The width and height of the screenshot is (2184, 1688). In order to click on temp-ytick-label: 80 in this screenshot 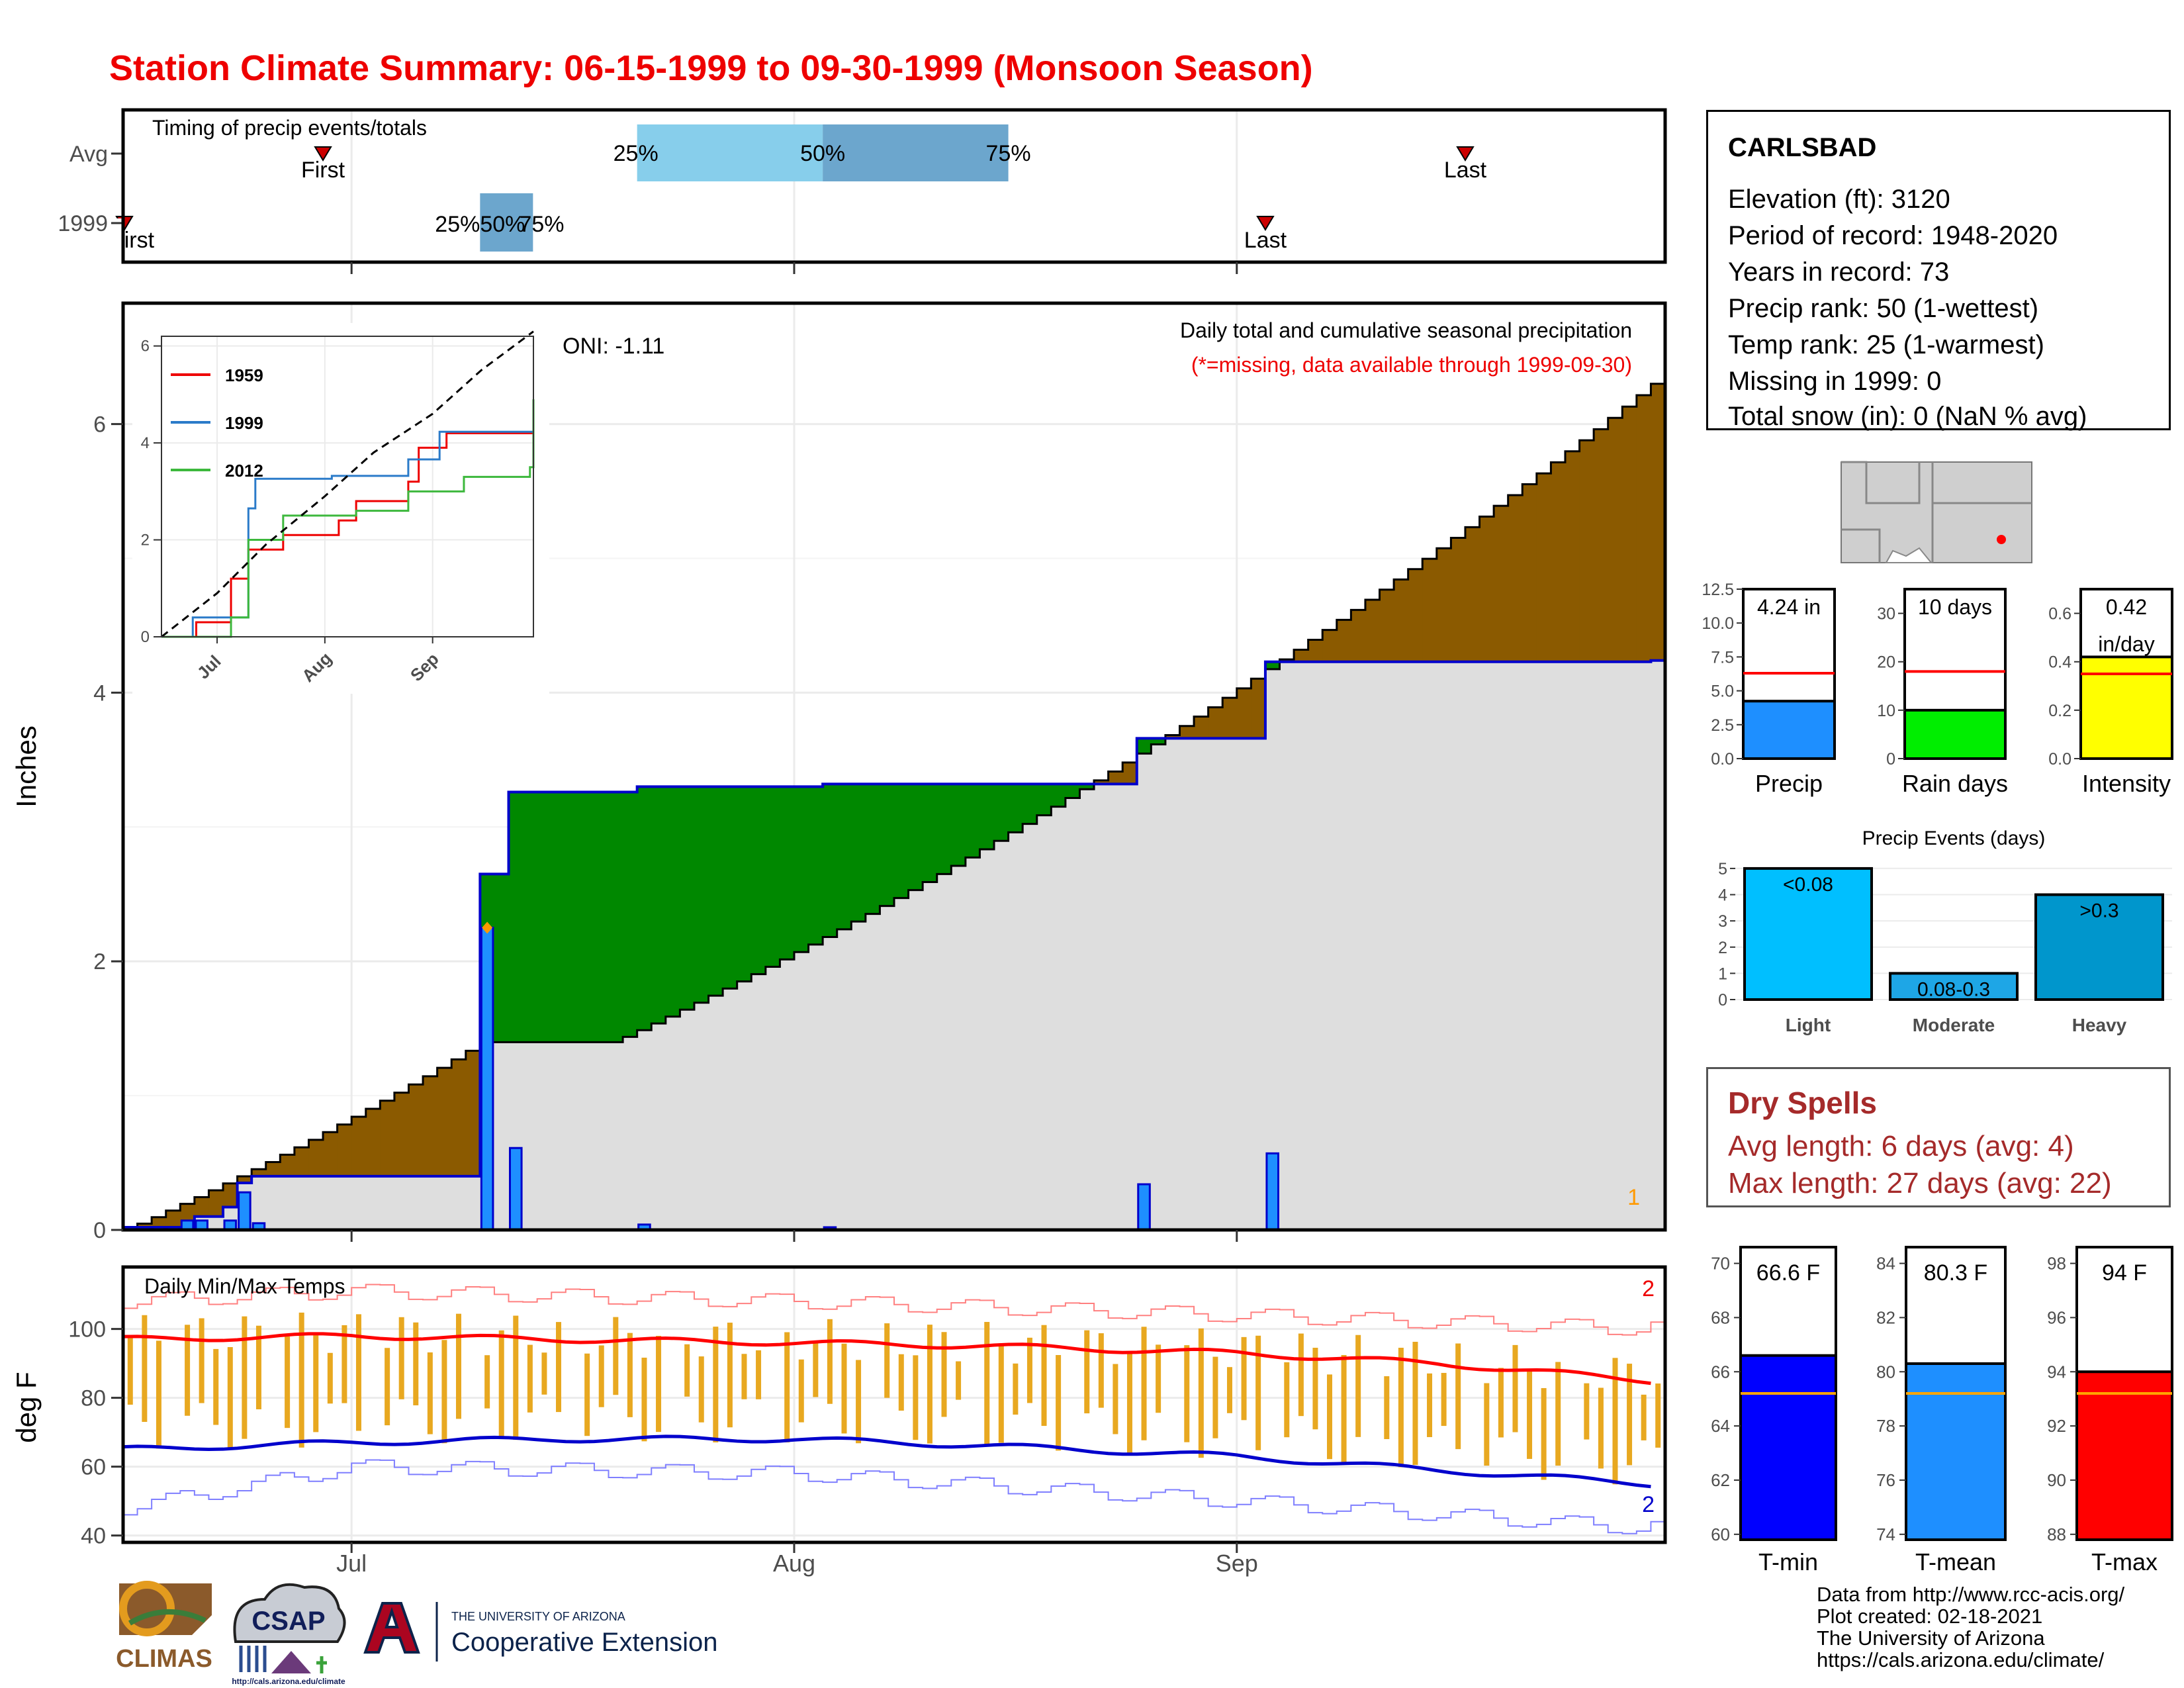, I will do `click(93, 1398)`.